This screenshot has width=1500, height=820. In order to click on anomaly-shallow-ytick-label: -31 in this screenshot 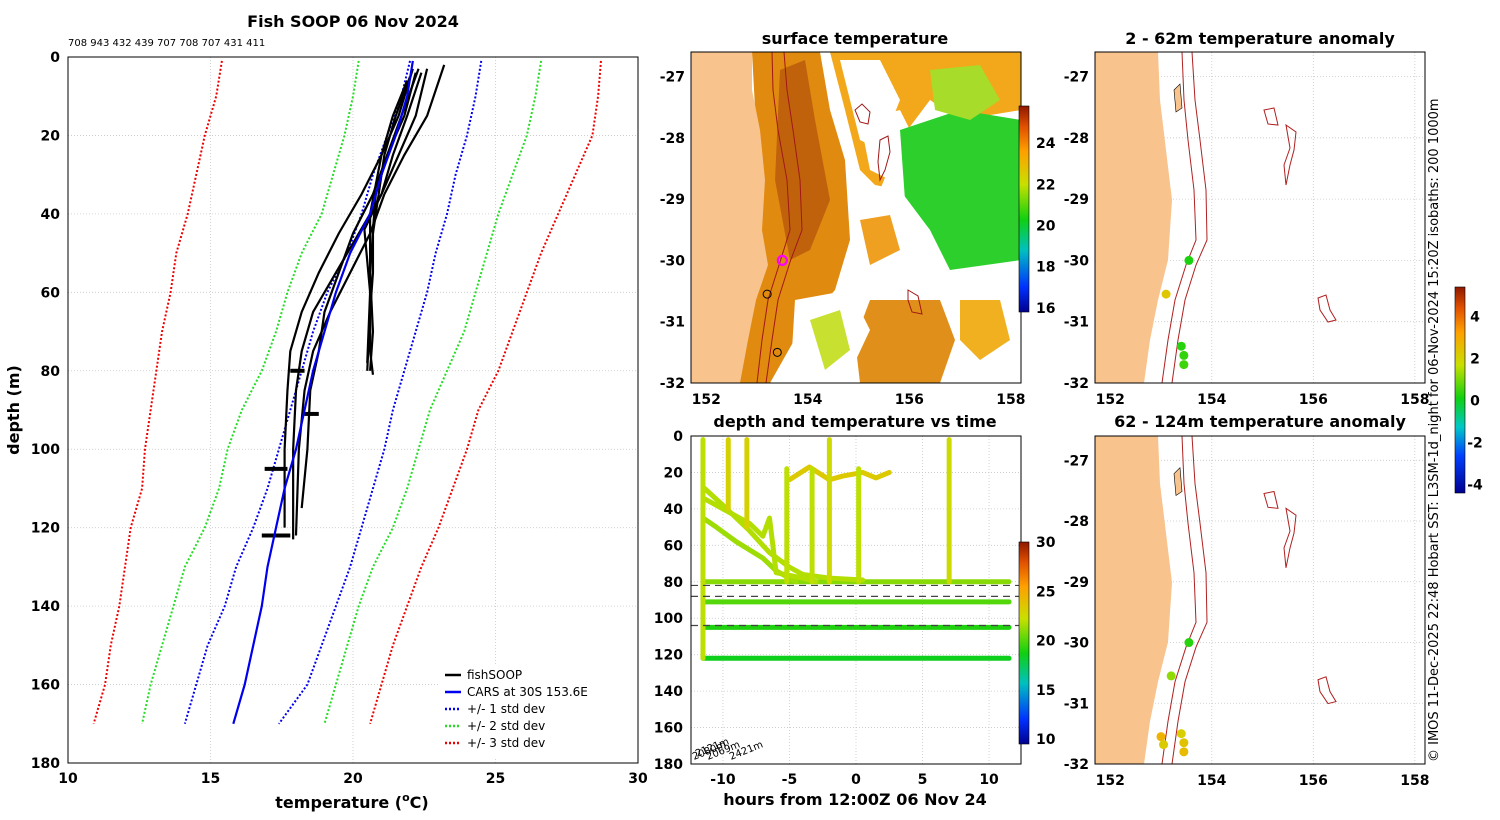, I will do `click(1076, 323)`.